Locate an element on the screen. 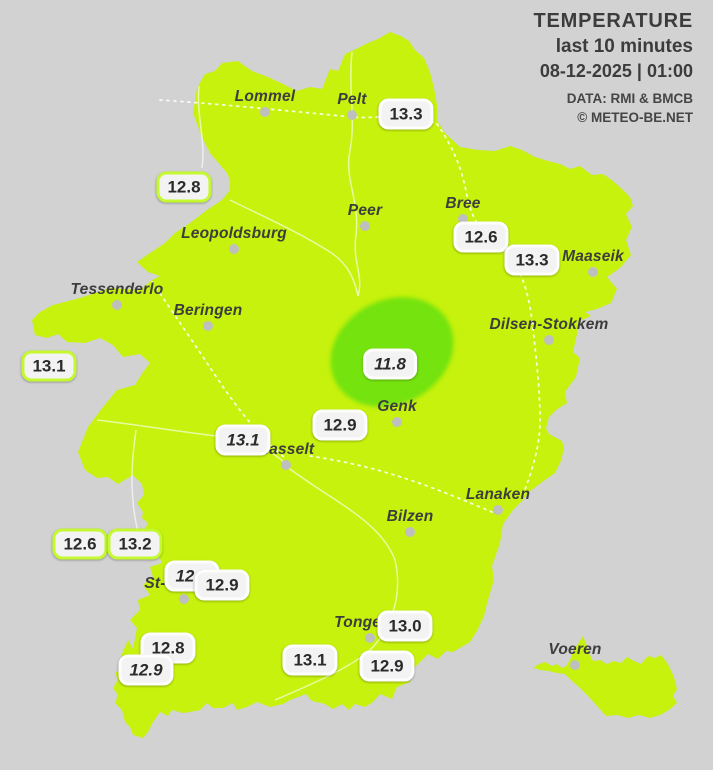 The width and height of the screenshot is (713, 770). page-title: TEMPERATURE is located at coordinates (613, 21).